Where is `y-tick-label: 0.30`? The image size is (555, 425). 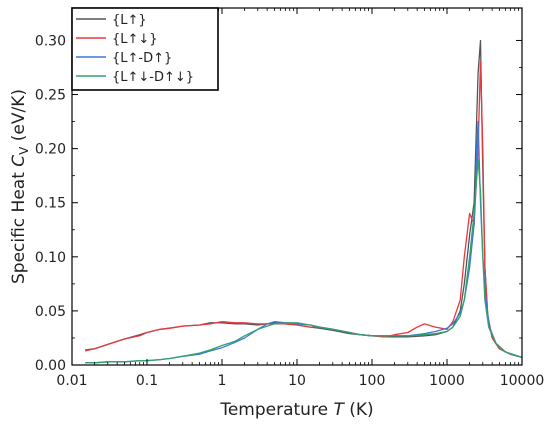
y-tick-label: 0.30 is located at coordinates (50, 41).